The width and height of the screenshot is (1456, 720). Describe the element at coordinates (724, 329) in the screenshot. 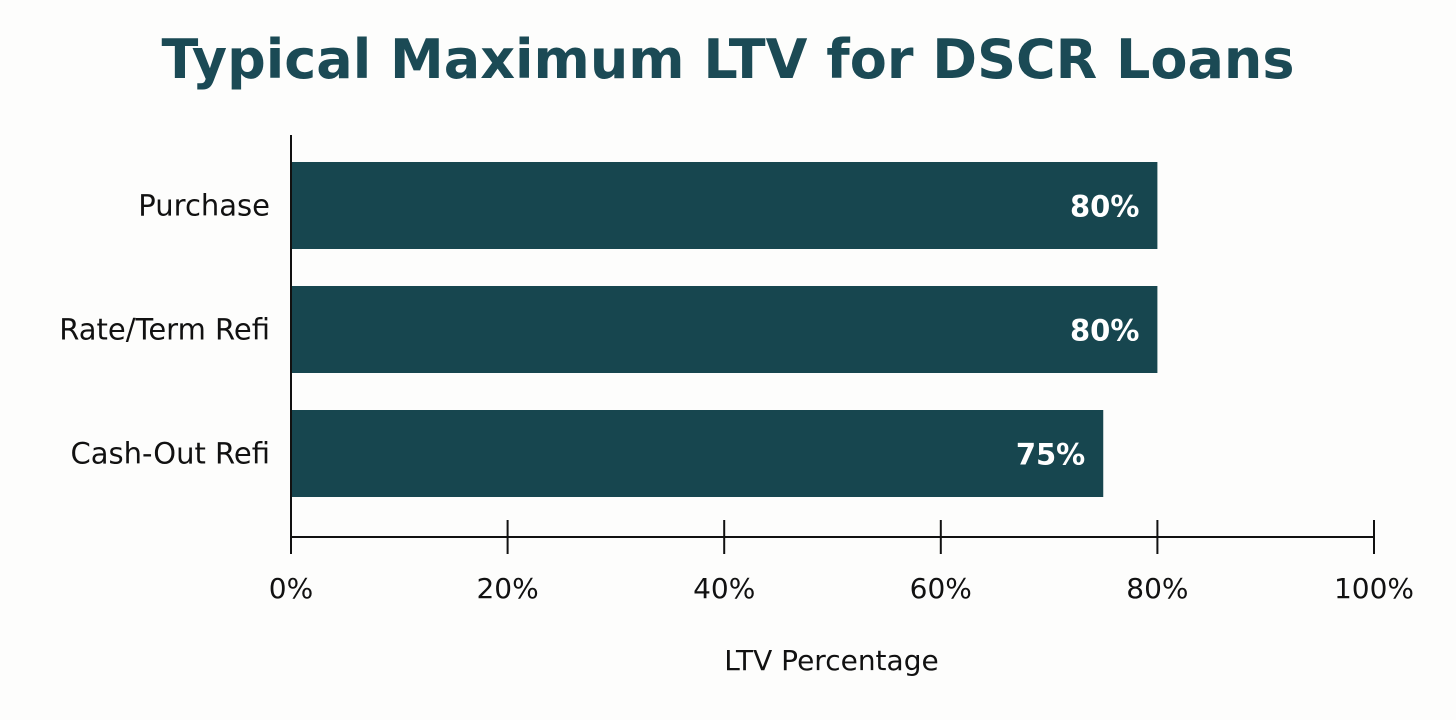

I see `bar-rate-term-refi` at that location.